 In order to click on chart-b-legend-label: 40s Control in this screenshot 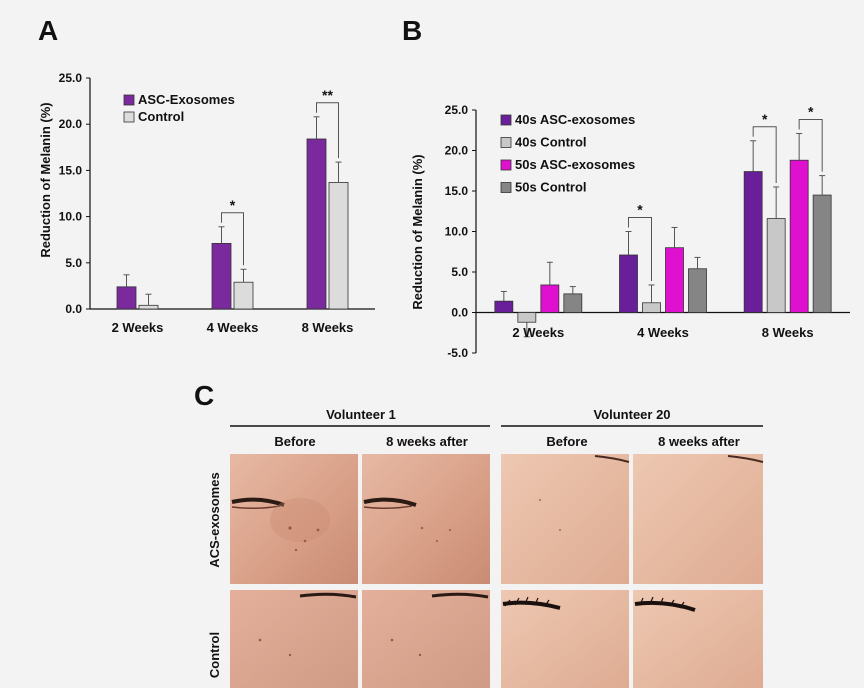, I will do `click(551, 142)`.